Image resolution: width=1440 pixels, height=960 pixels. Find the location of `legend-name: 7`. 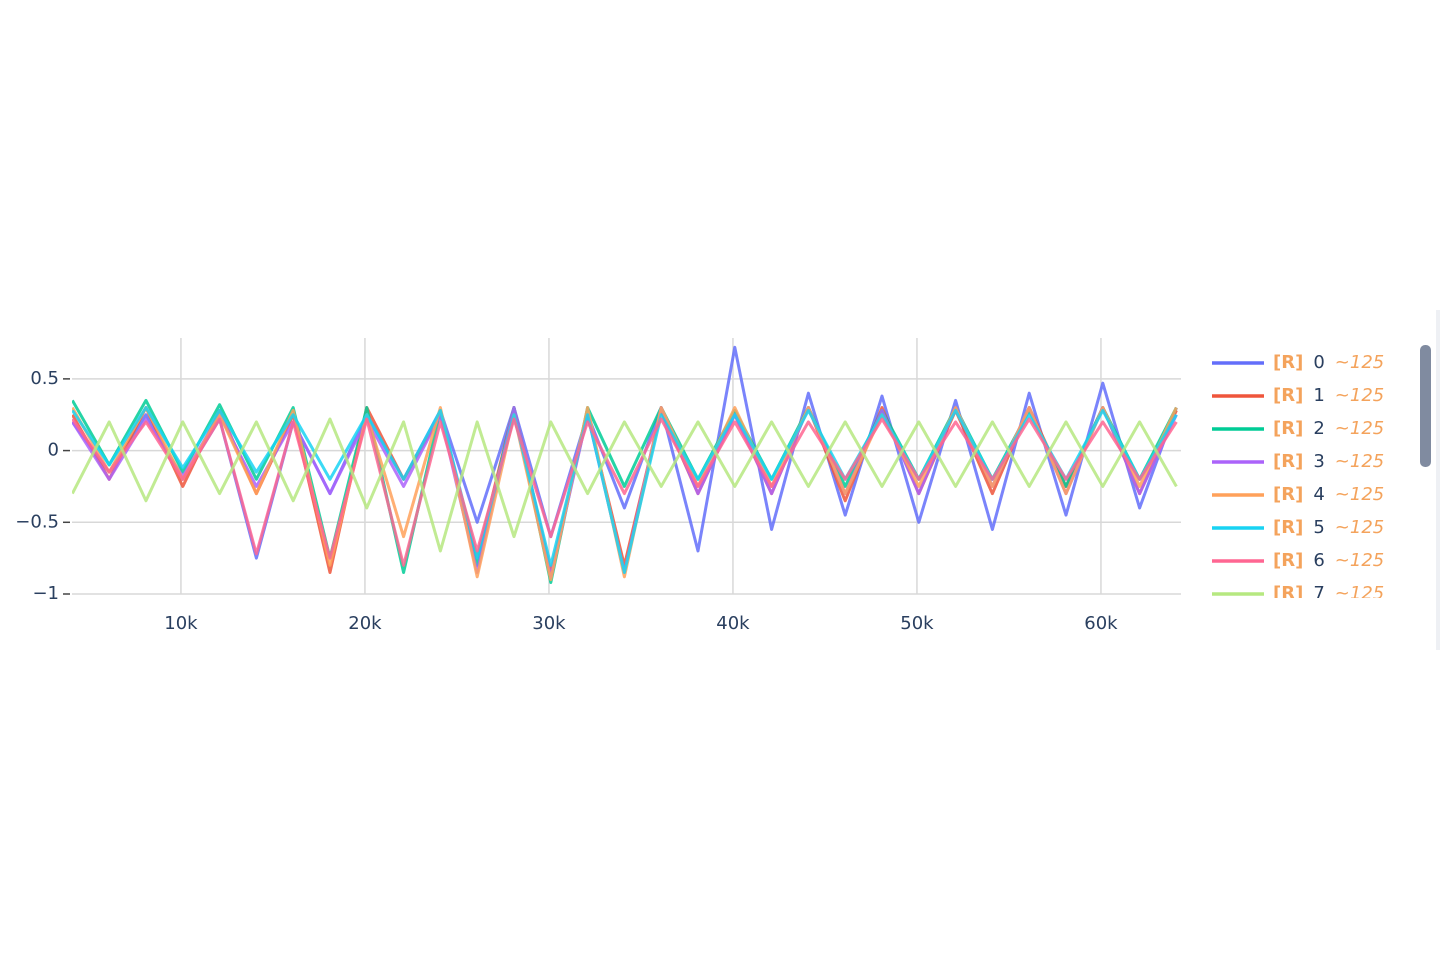

legend-name: 7 is located at coordinates (1318, 593).